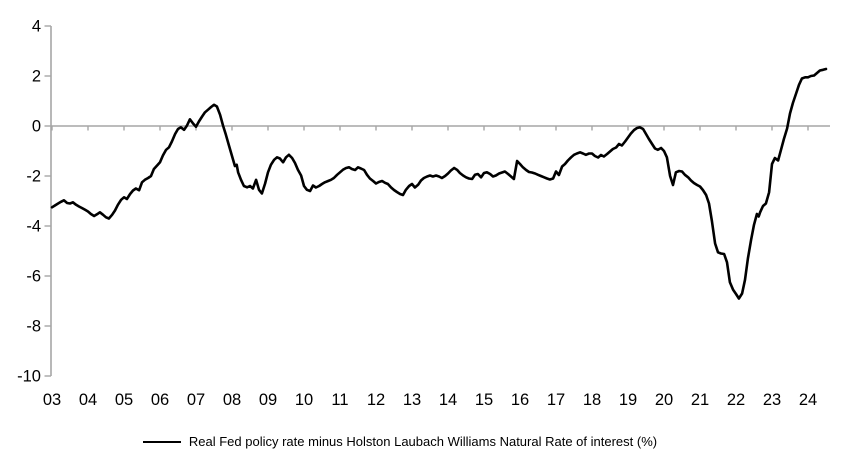 This screenshot has width=852, height=471. I want to click on y-tick-label: -8, so click(33, 327).